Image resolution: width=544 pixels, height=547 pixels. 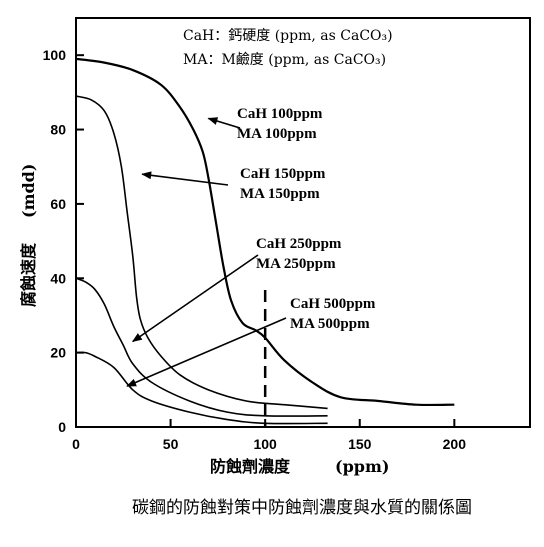 I want to click on y-tick-label: 80, so click(x=58, y=130).